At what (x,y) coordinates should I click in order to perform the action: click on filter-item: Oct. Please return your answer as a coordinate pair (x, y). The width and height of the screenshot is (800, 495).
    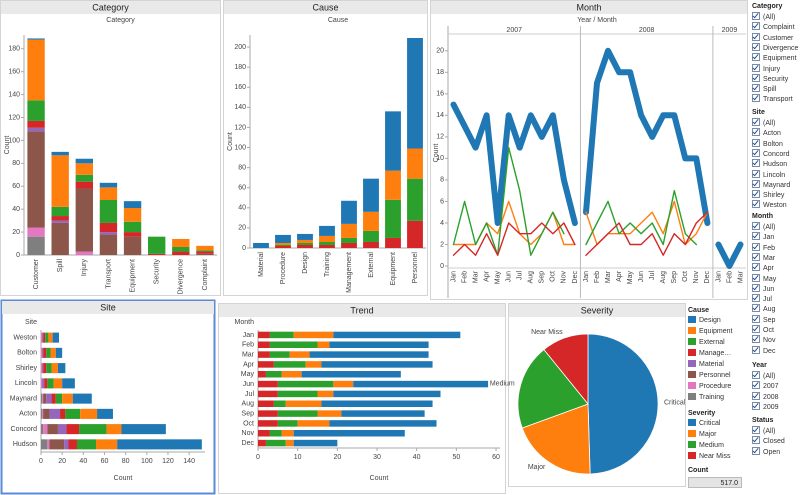
    Looking at the image, I should click on (763, 330).